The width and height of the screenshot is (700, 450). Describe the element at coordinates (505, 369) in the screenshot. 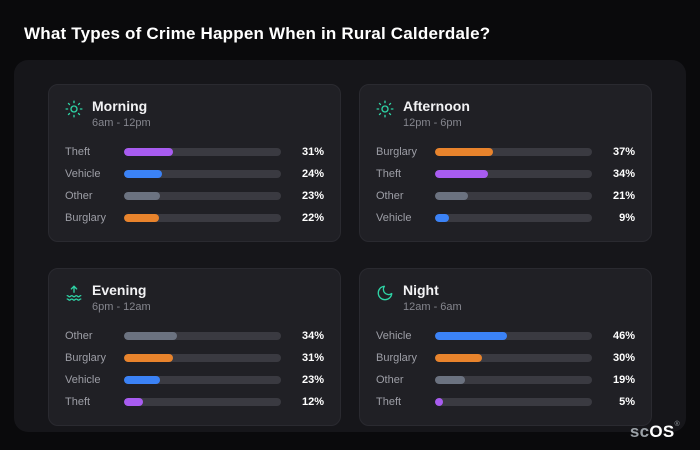

I see `bar-rows: Vehicle 46% Burglary 30% Other 19% Theft 5%` at that location.